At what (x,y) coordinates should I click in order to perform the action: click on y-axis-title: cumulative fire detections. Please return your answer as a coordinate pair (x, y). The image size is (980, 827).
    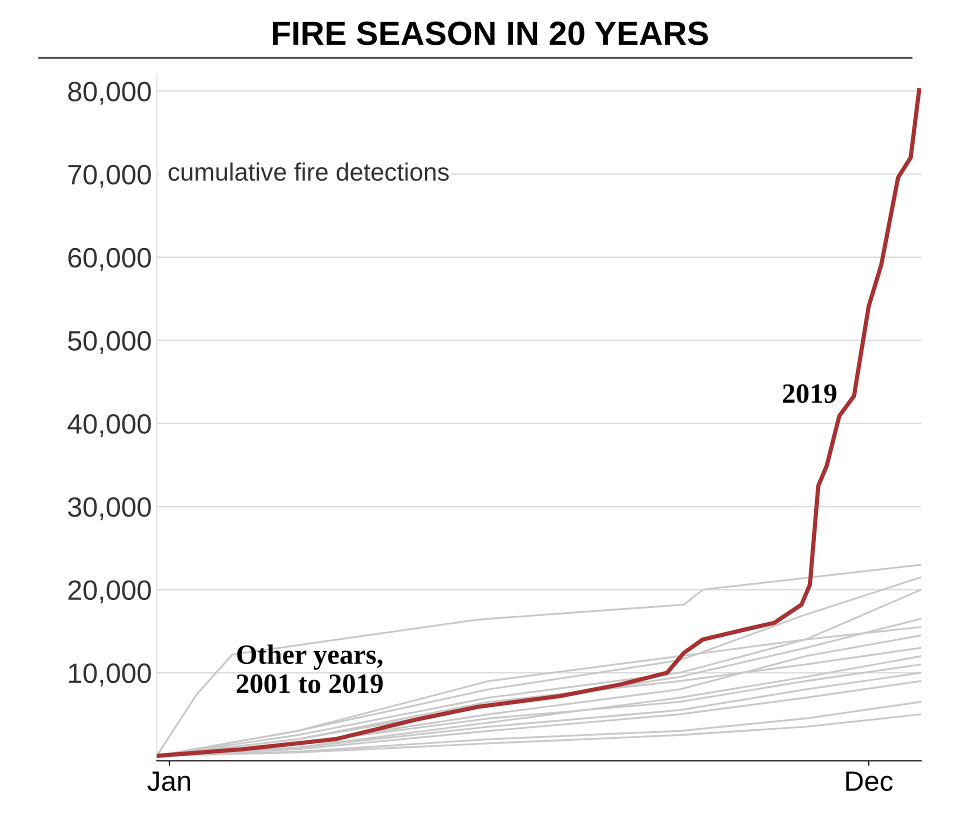
    Looking at the image, I should click on (308, 171).